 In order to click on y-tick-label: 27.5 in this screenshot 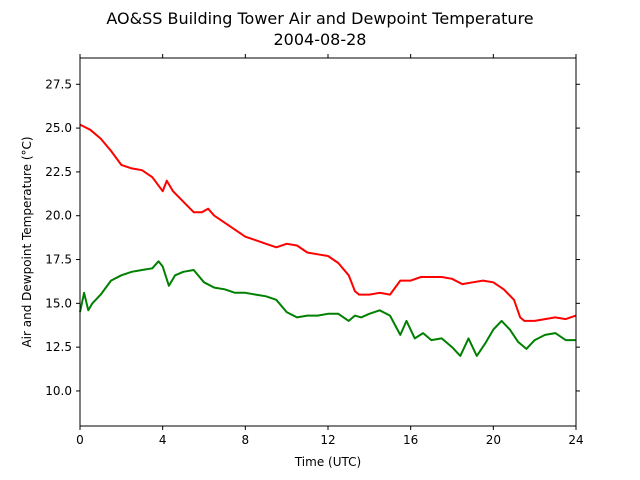, I will do `click(58, 84)`.